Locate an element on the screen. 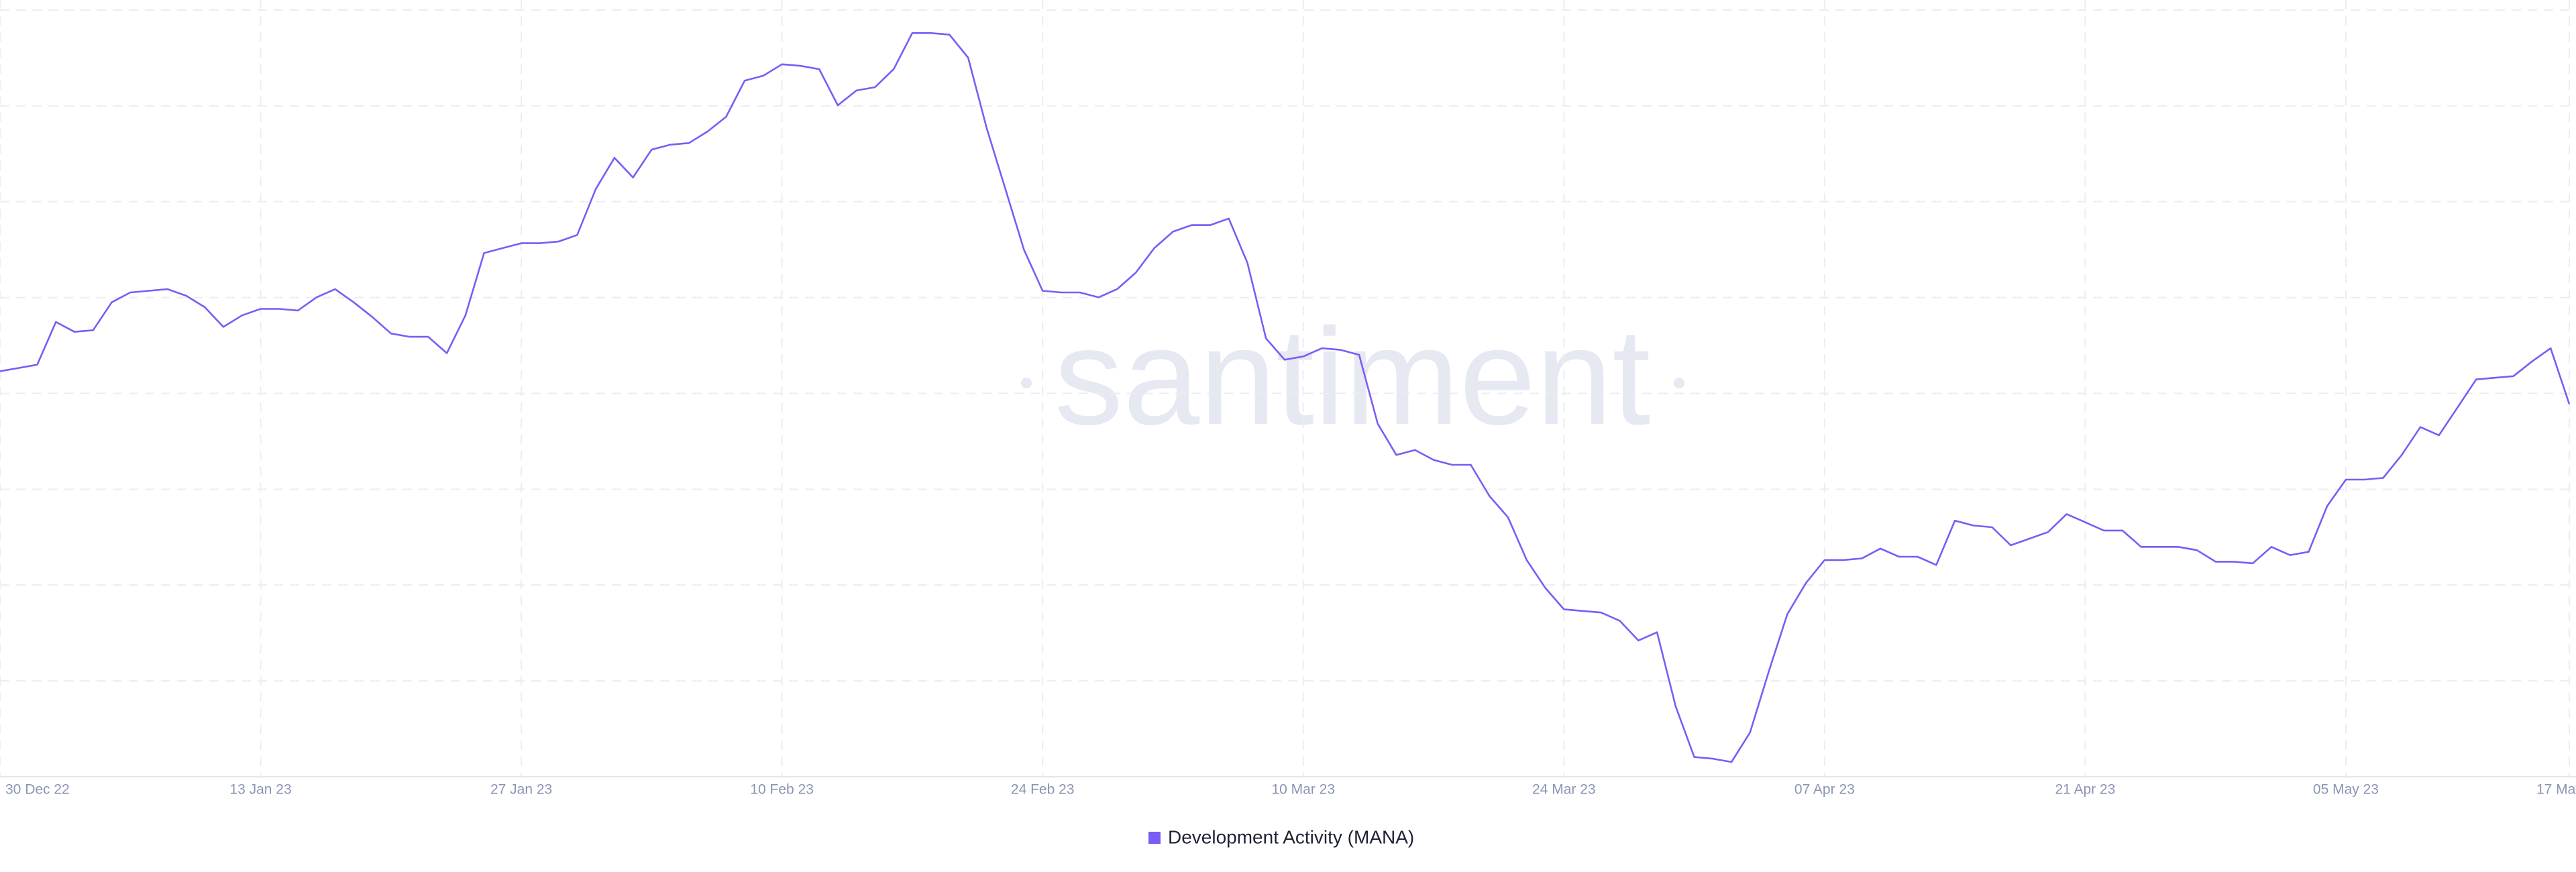 This screenshot has height=872, width=2576. x-tick-label: 24 Feb 23 is located at coordinates (1043, 790).